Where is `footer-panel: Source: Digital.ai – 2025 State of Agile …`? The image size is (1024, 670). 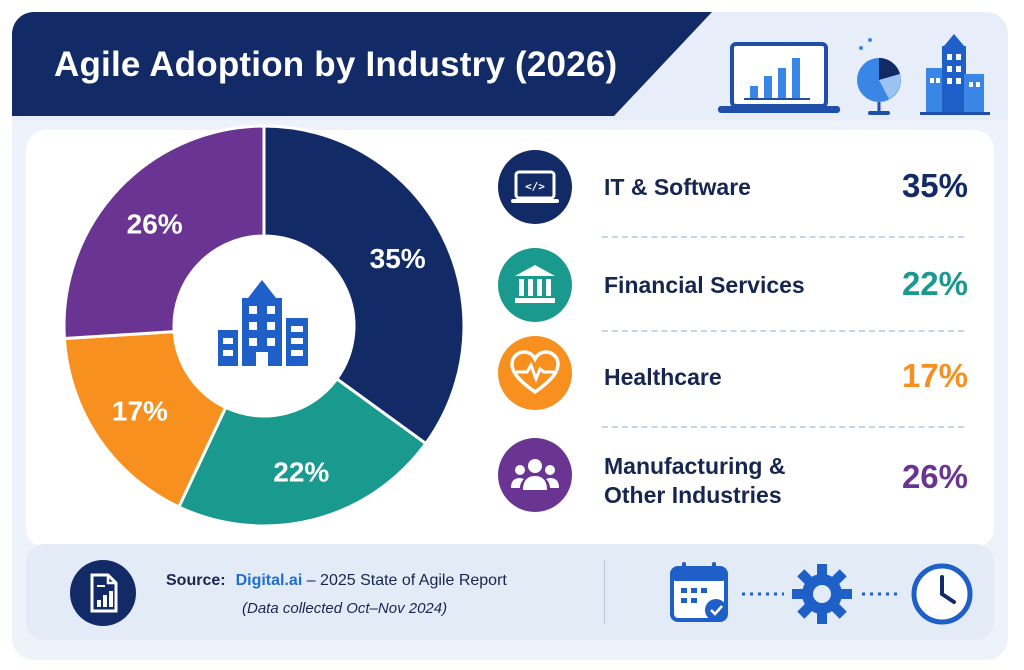
footer-panel: Source: Digital.ai – 2025 State of Agile … is located at coordinates (510, 592).